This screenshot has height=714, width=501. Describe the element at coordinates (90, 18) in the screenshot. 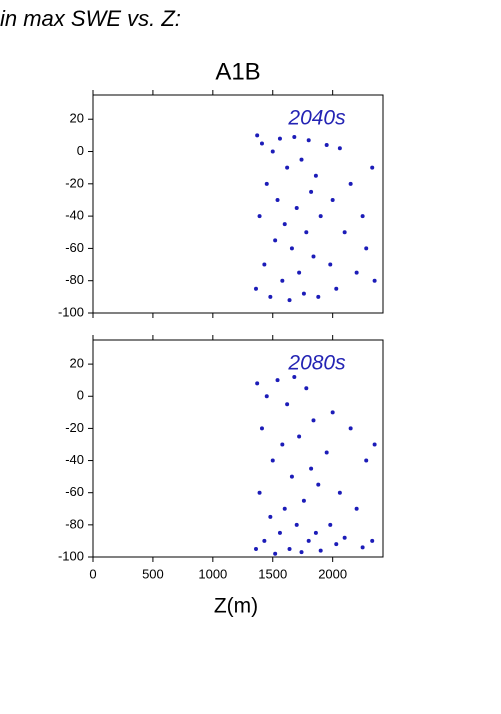

I see `page-heading: in max SWE vs. Z:` at that location.